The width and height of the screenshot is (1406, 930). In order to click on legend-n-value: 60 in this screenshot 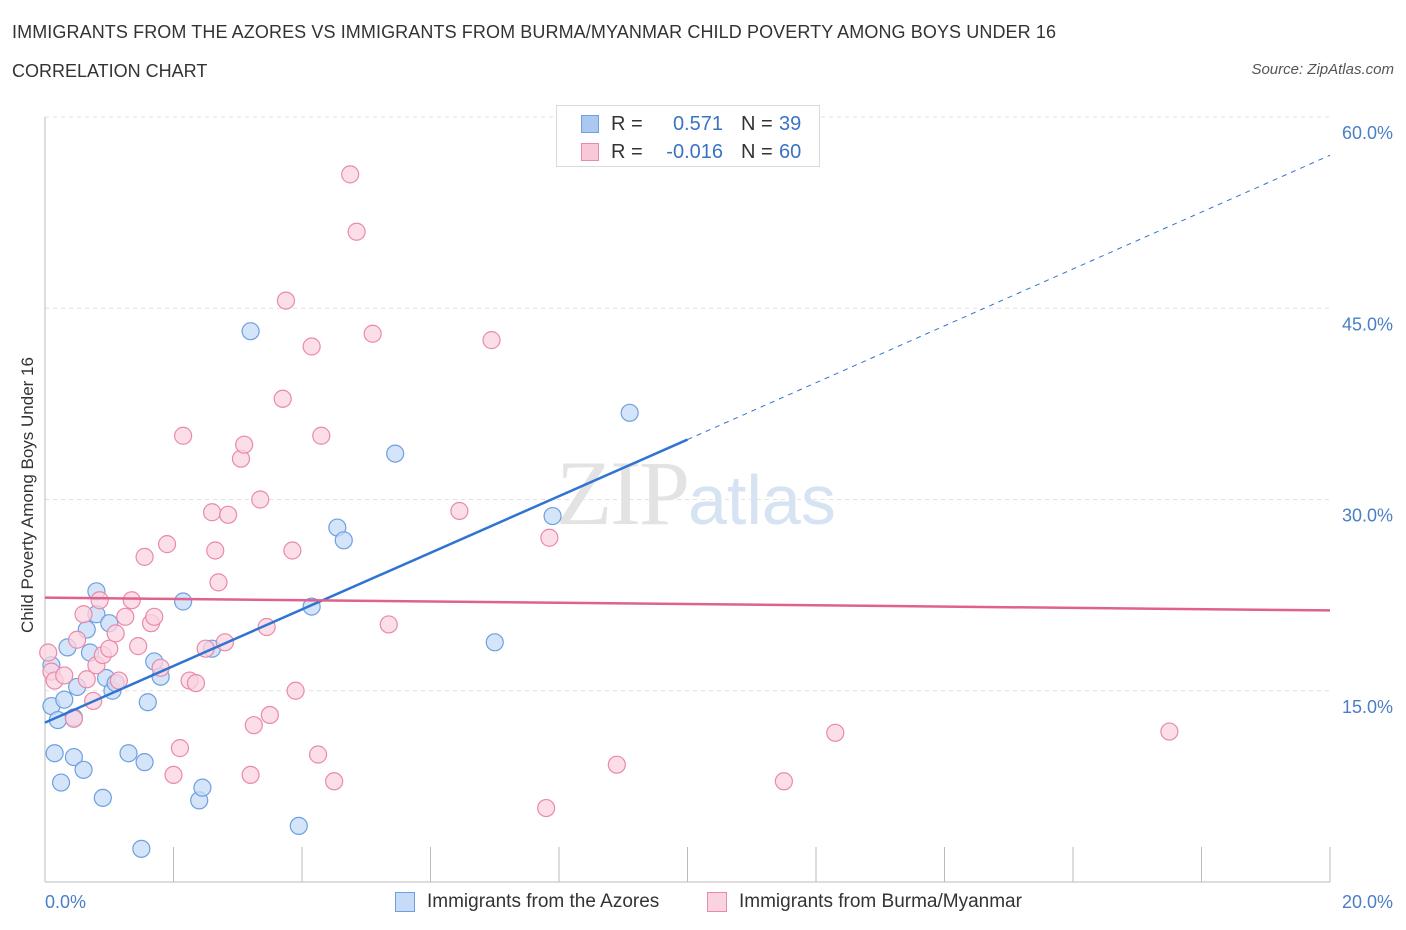, I will do `click(790, 151)`.